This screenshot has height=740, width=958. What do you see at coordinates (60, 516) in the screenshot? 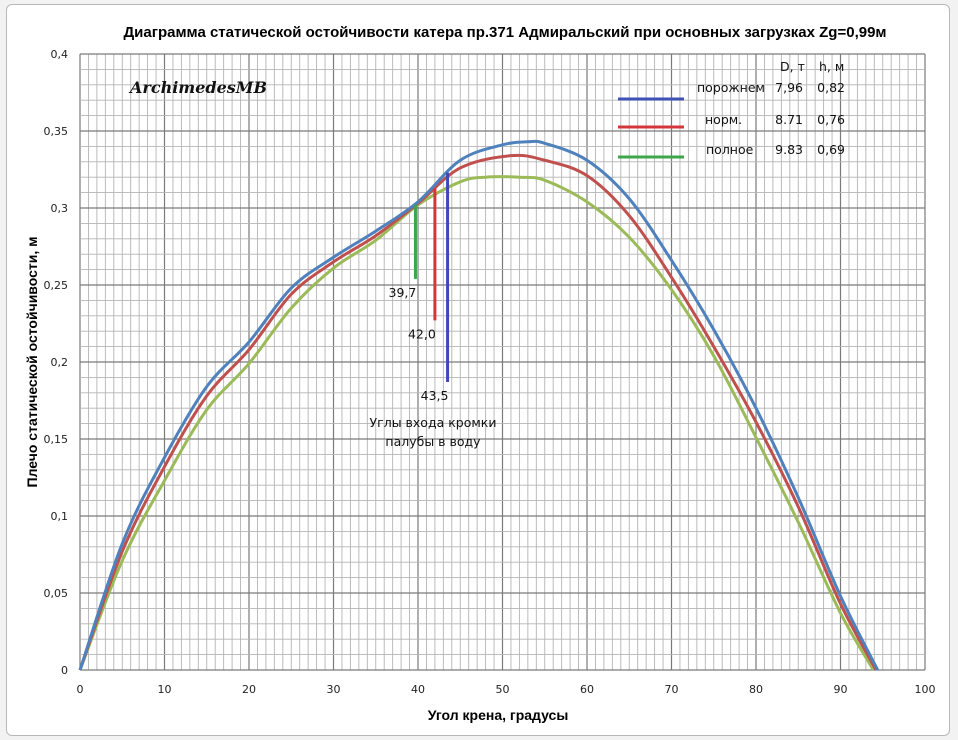
I see `y-tick-label: 0,1` at bounding box center [60, 516].